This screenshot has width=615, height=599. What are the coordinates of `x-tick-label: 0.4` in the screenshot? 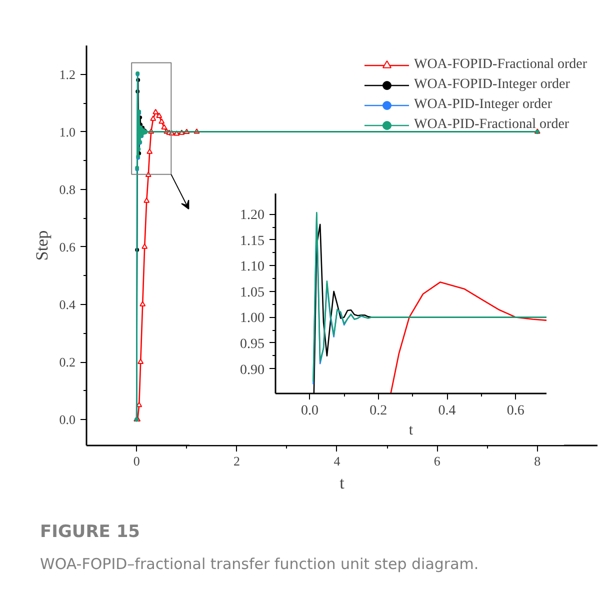 It's located at (447, 411).